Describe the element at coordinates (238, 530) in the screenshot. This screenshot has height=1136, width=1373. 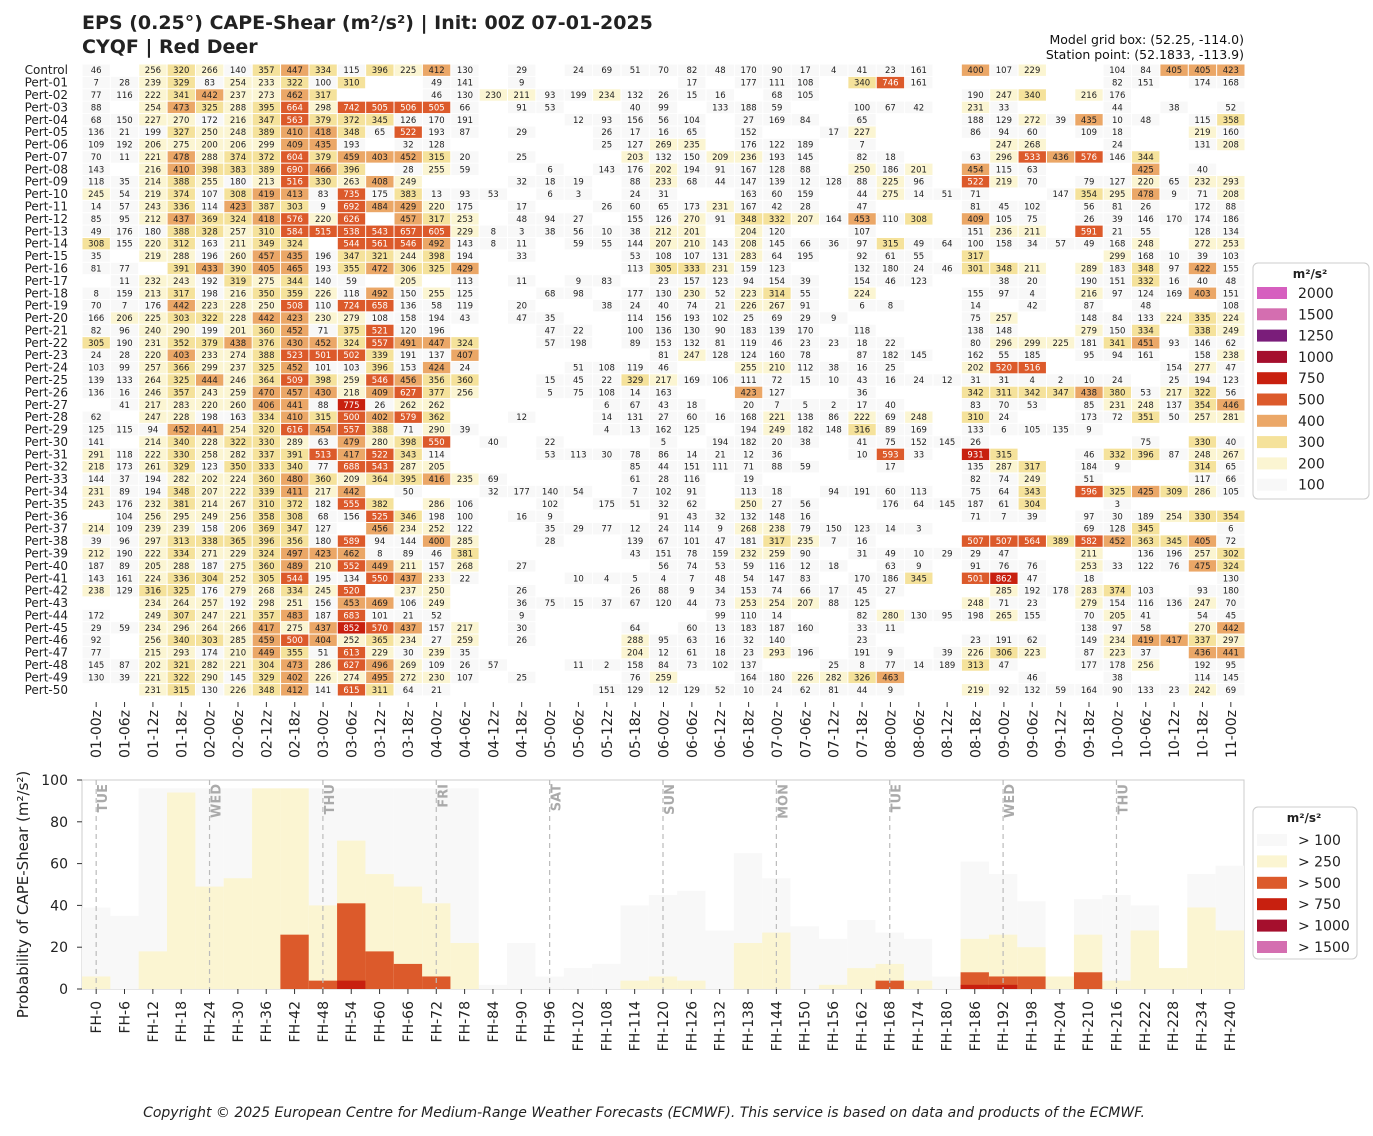
I see `cell-value-label: 206` at that location.